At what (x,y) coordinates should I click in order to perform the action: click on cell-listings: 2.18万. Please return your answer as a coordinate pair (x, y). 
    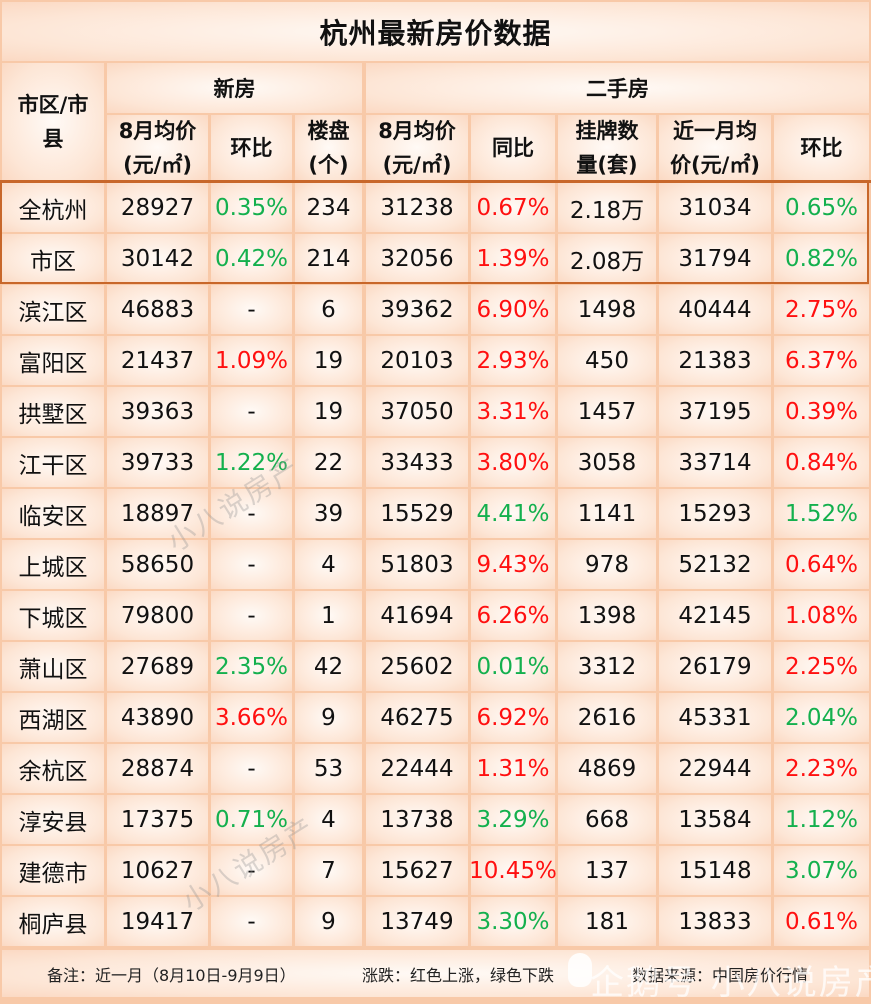
    Looking at the image, I should click on (607, 207).